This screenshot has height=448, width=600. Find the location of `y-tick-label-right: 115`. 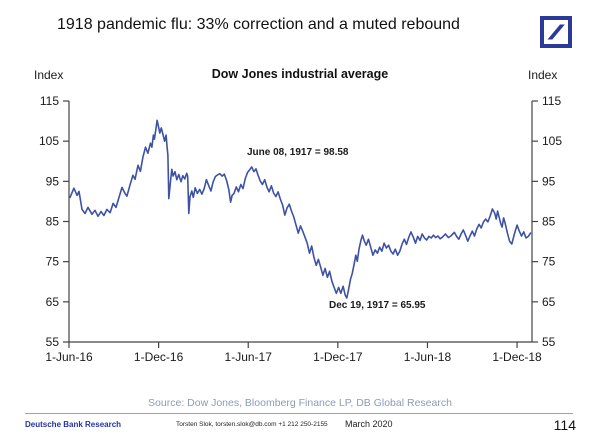

y-tick-label-right: 115 is located at coordinates (551, 101).